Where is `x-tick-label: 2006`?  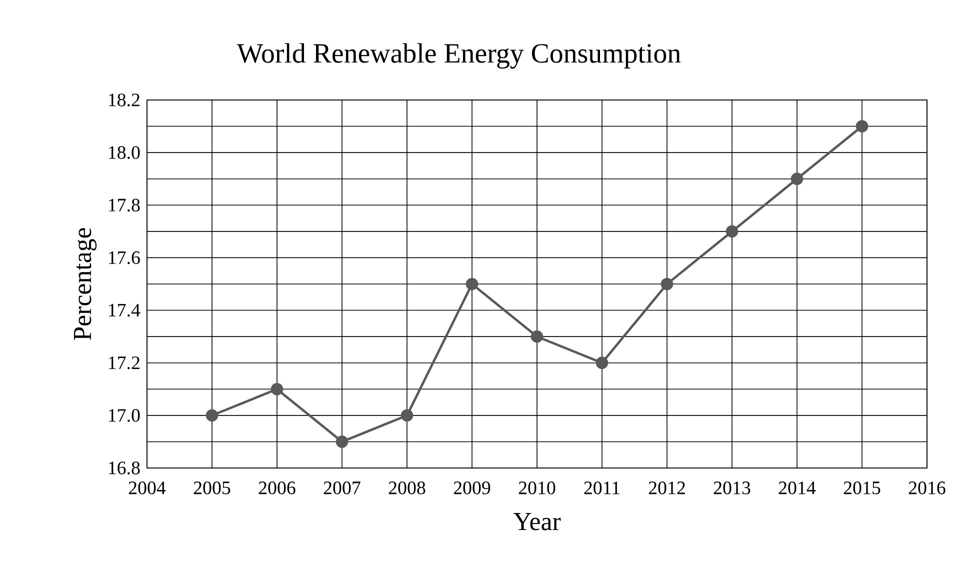
x-tick-label: 2006 is located at coordinates (277, 487).